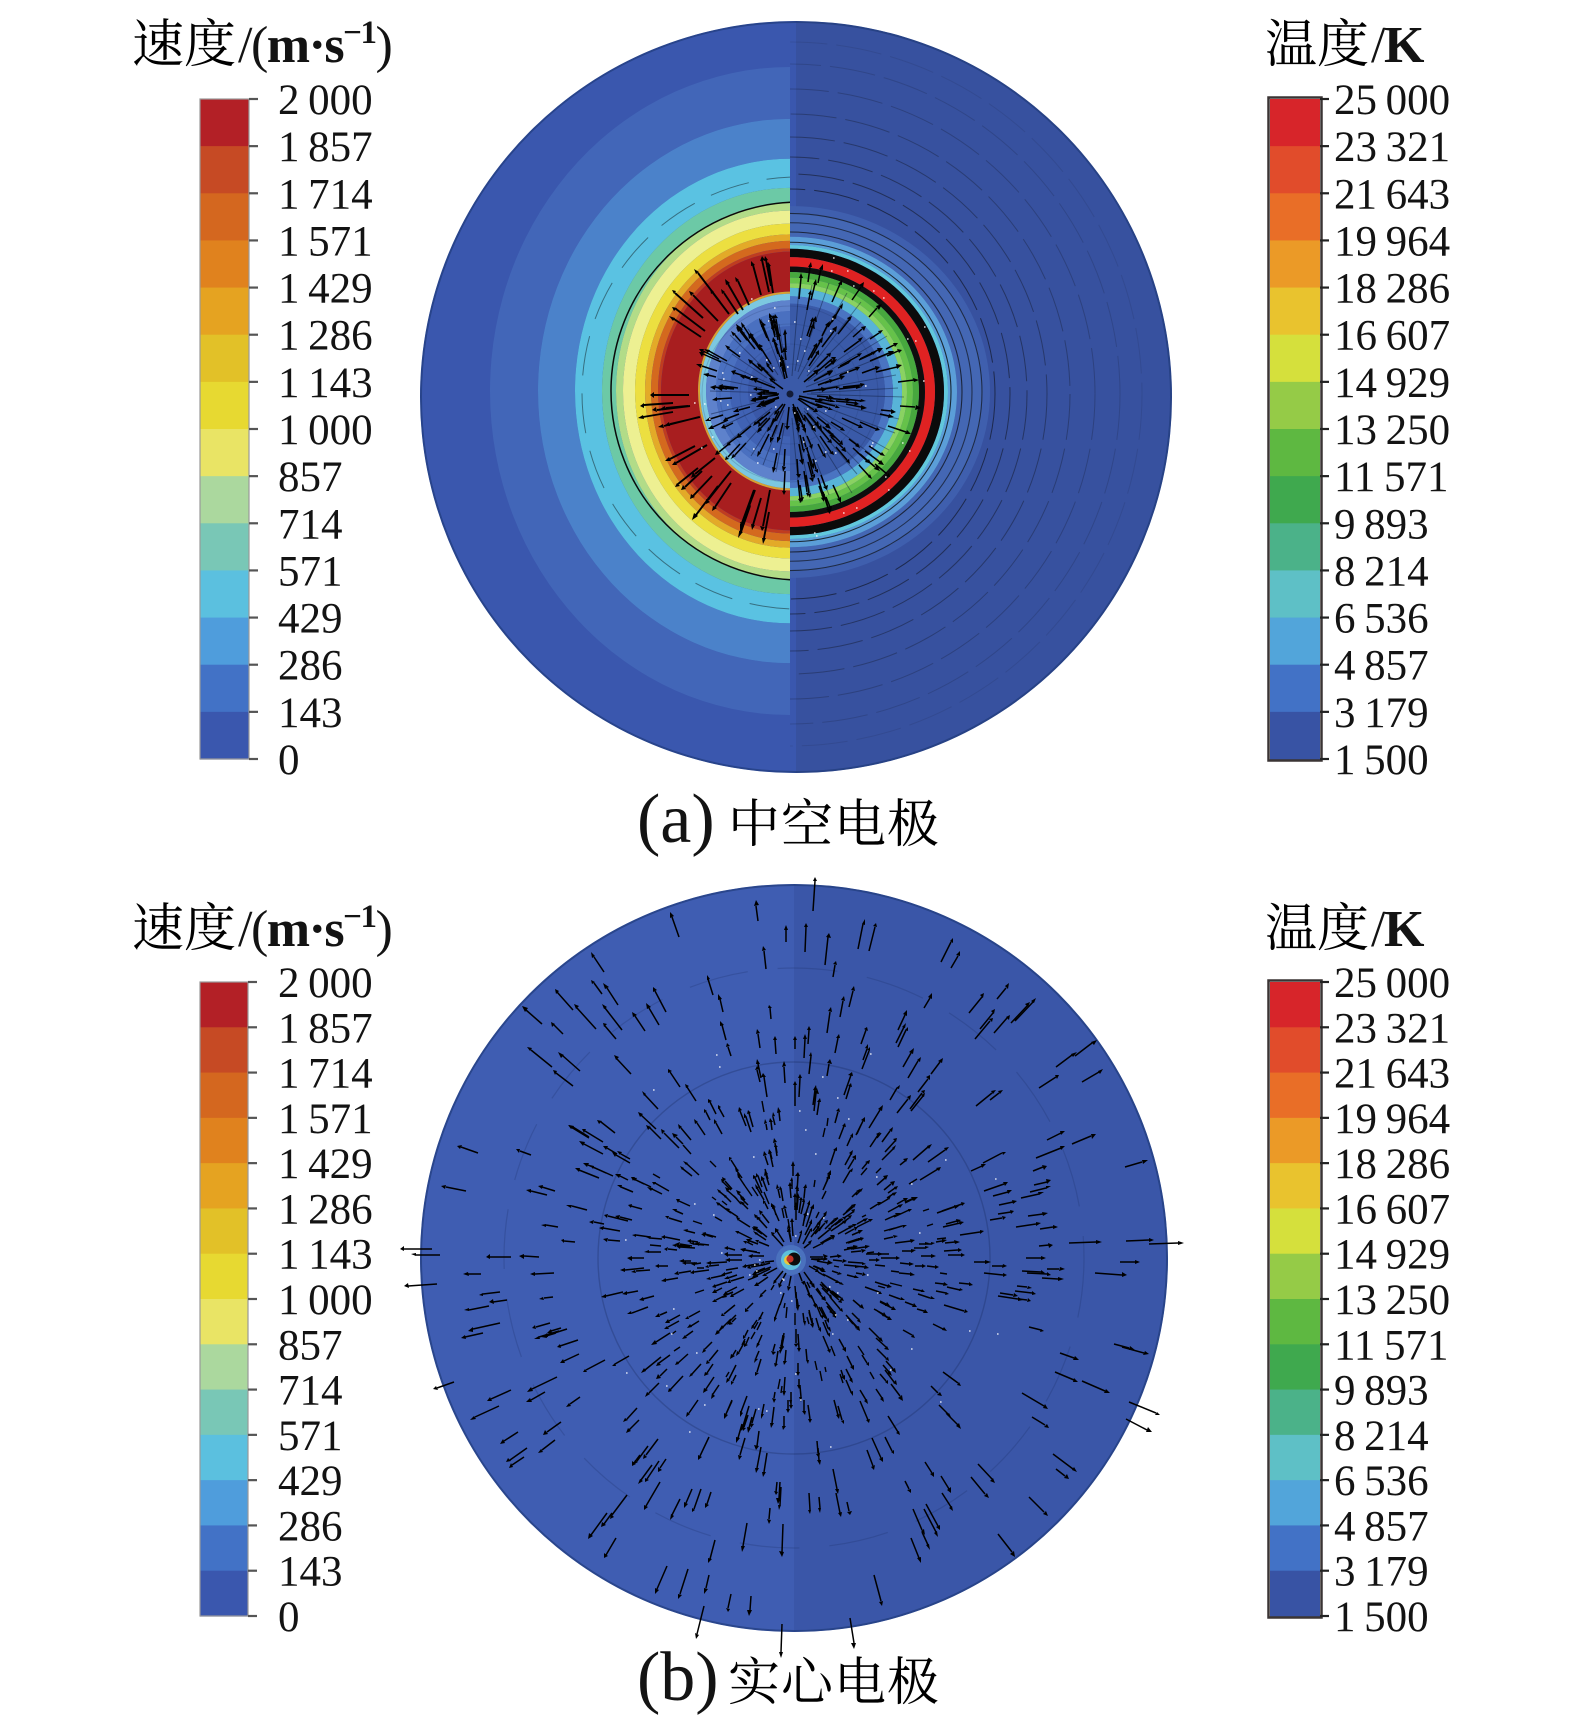  I want to click on svg-text: (b), so click(678, 1677).